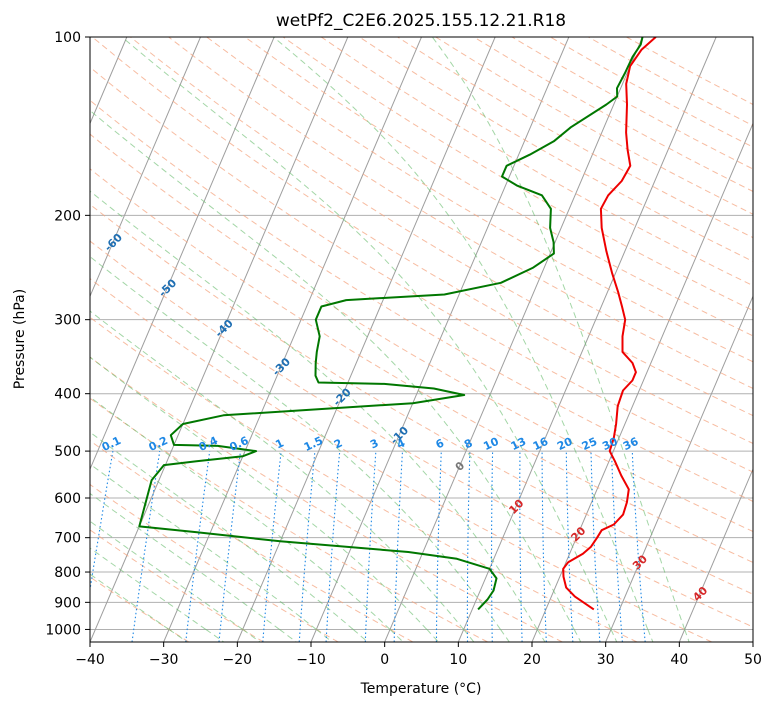 The height and width of the screenshot is (713, 775). I want to click on isotherm-label: 20, so click(578, 534).